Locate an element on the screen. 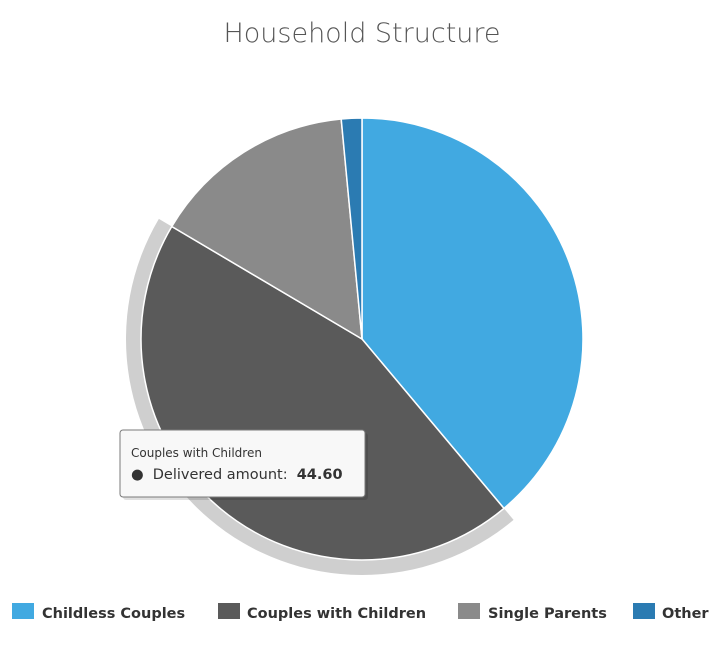  legend-label: Childless Couples is located at coordinates (113, 614).